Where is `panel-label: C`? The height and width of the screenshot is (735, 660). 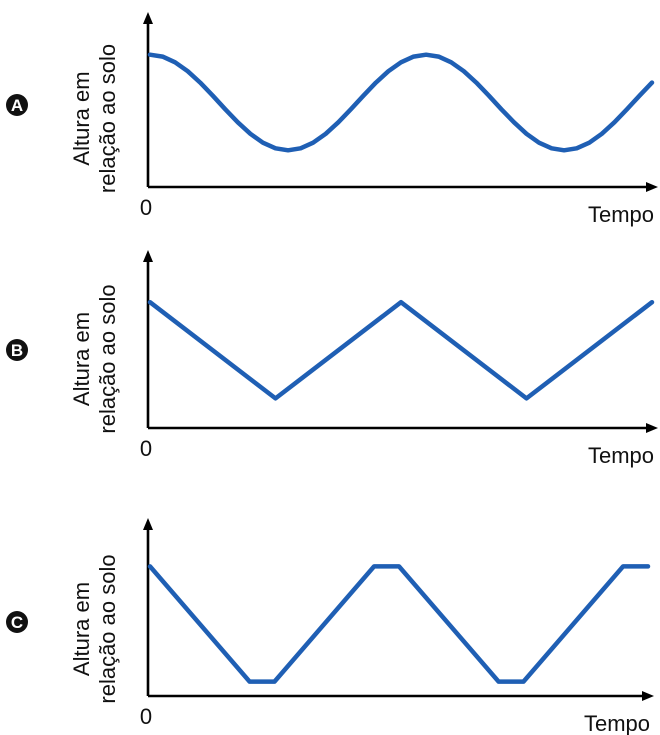 panel-label: C is located at coordinates (17, 622).